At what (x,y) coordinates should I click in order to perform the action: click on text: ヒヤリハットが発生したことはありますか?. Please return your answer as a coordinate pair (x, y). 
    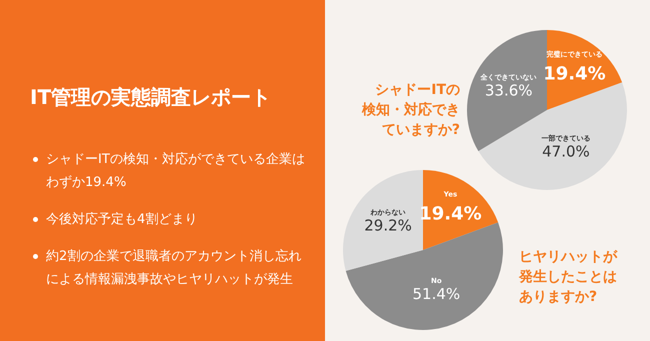
    Looking at the image, I should click on (568, 277).